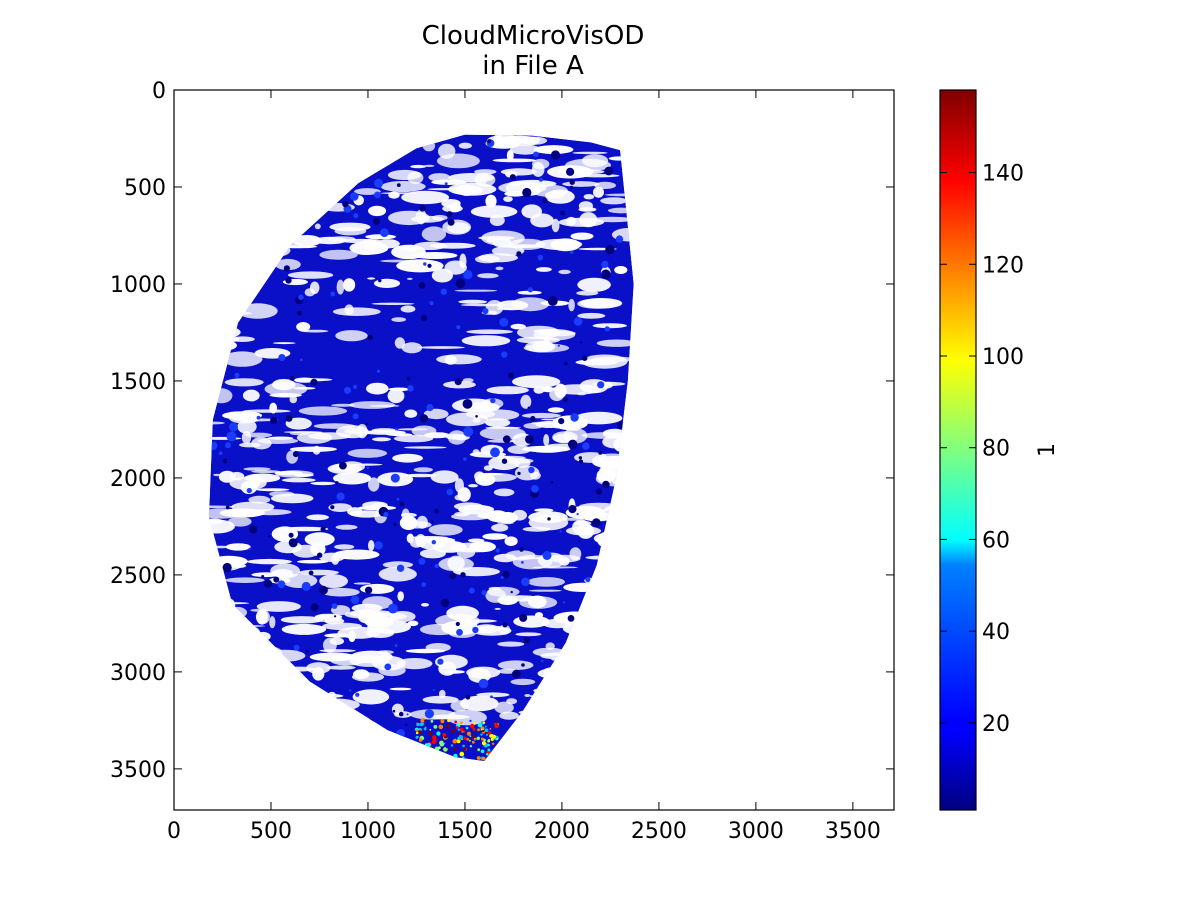 The image size is (1200, 900). I want to click on y-tick-label: 1000, so click(138, 285).